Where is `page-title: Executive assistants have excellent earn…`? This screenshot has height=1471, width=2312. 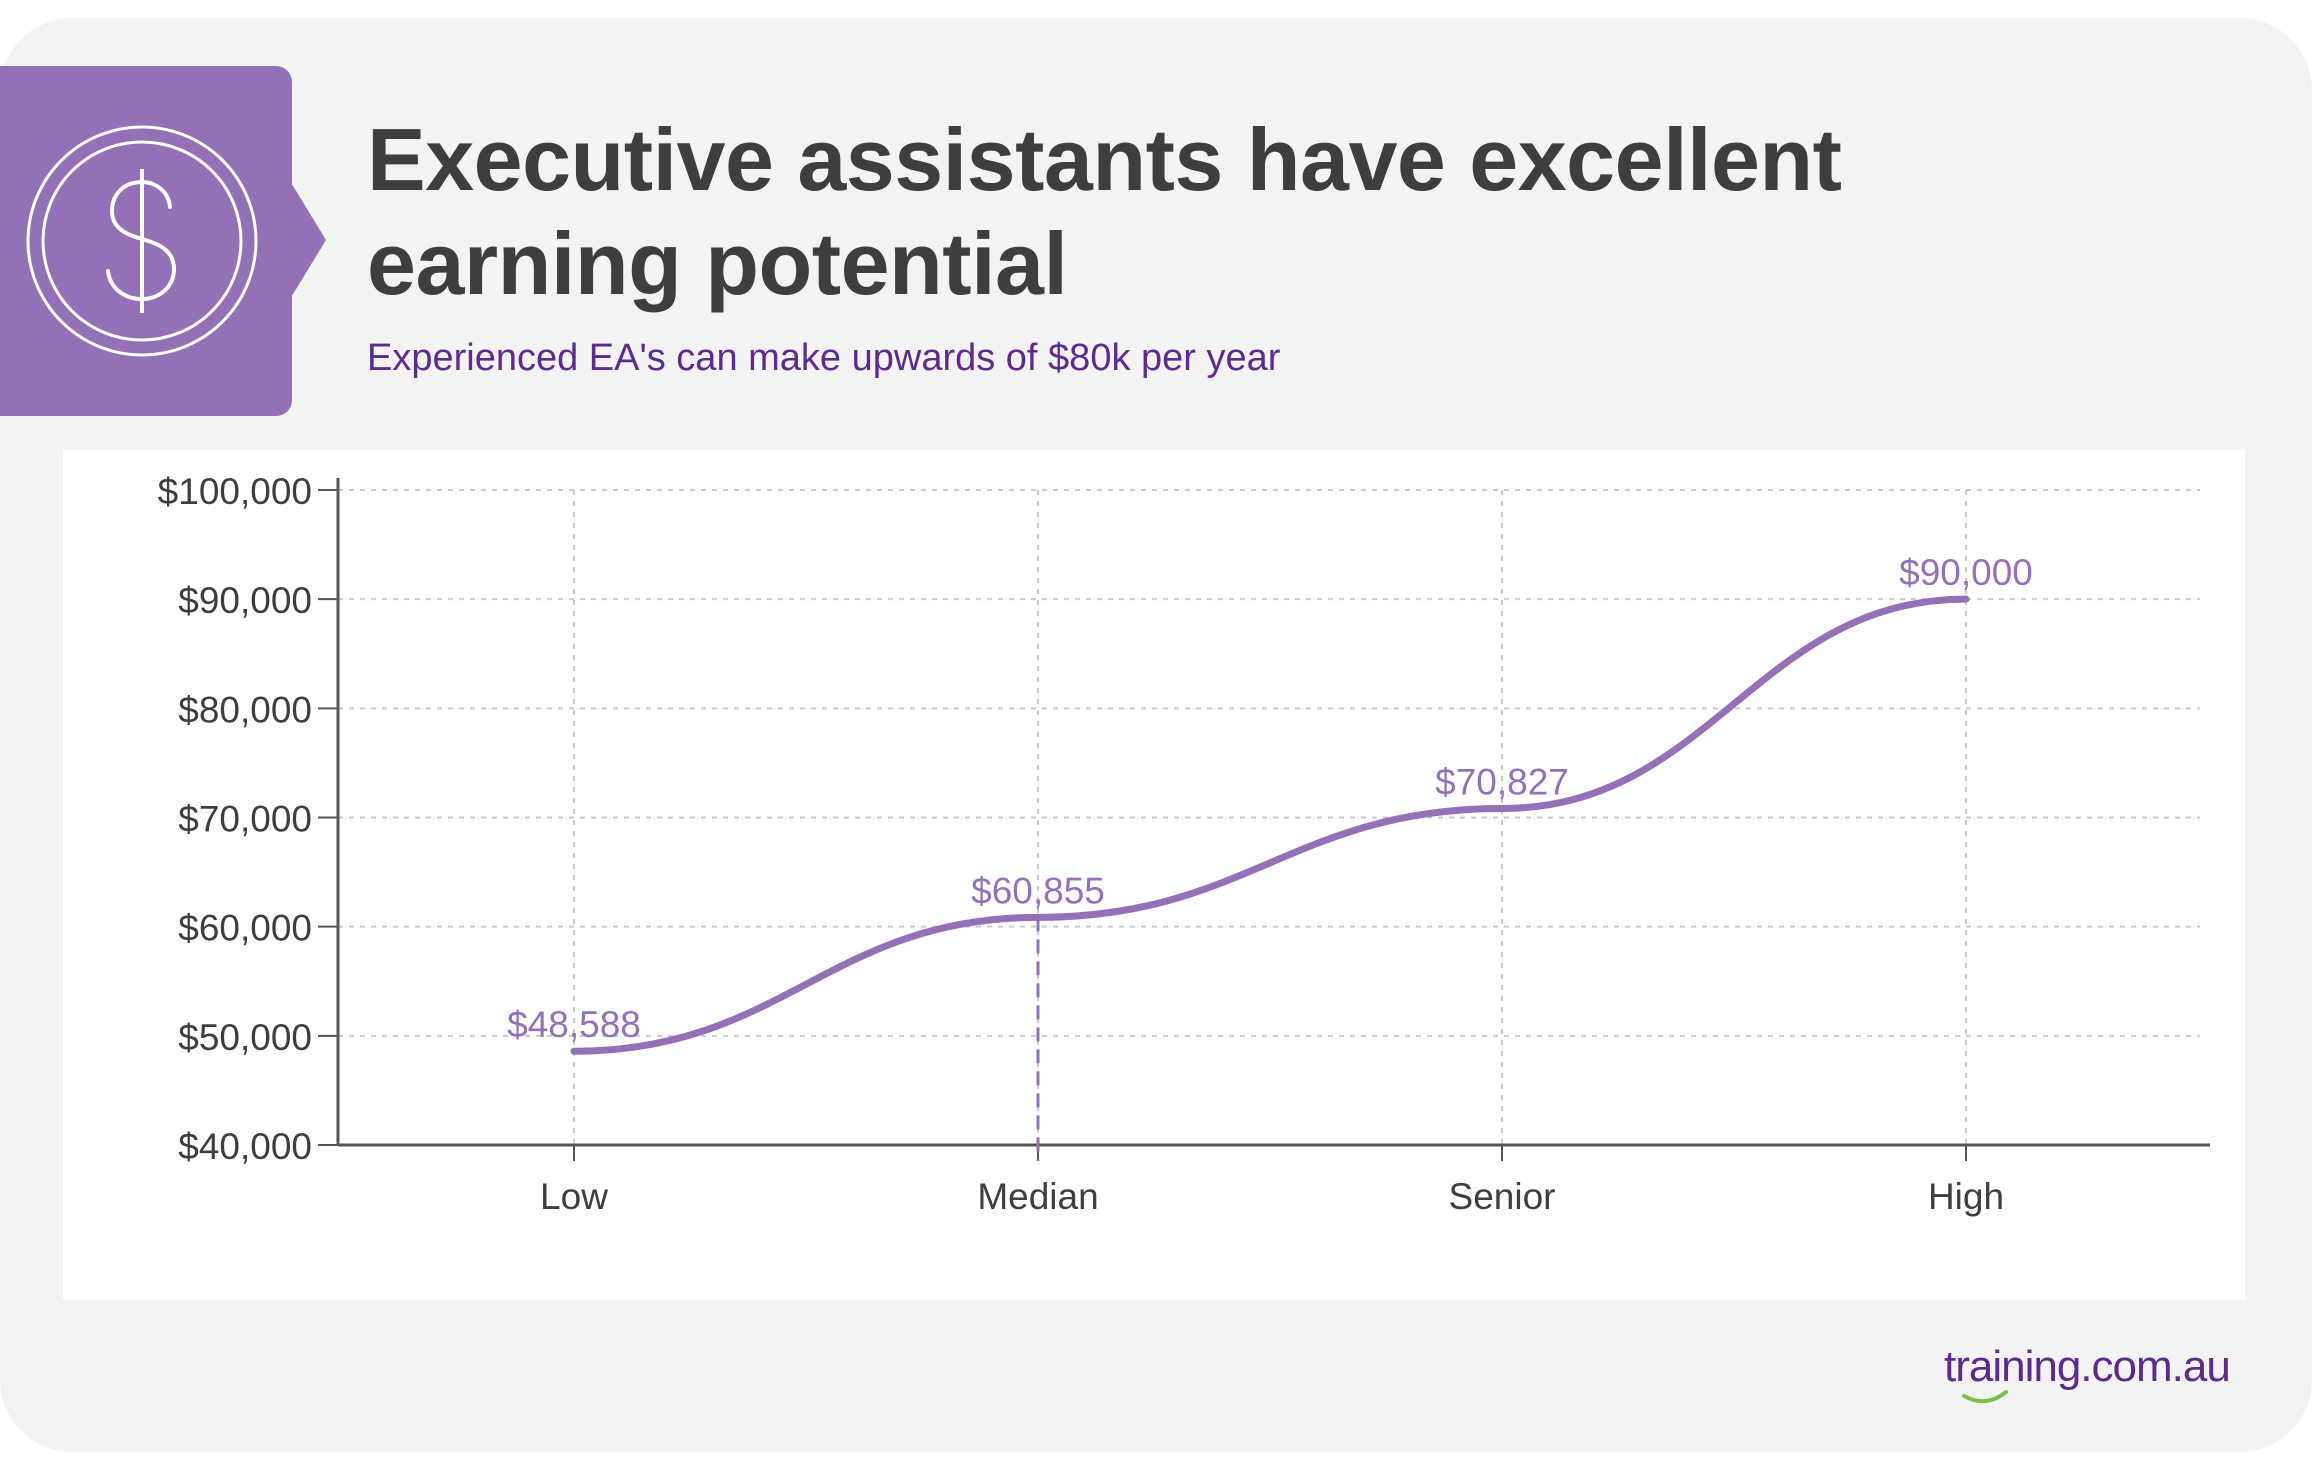 page-title: Executive assistants have excellent earn… is located at coordinates (1104, 211).